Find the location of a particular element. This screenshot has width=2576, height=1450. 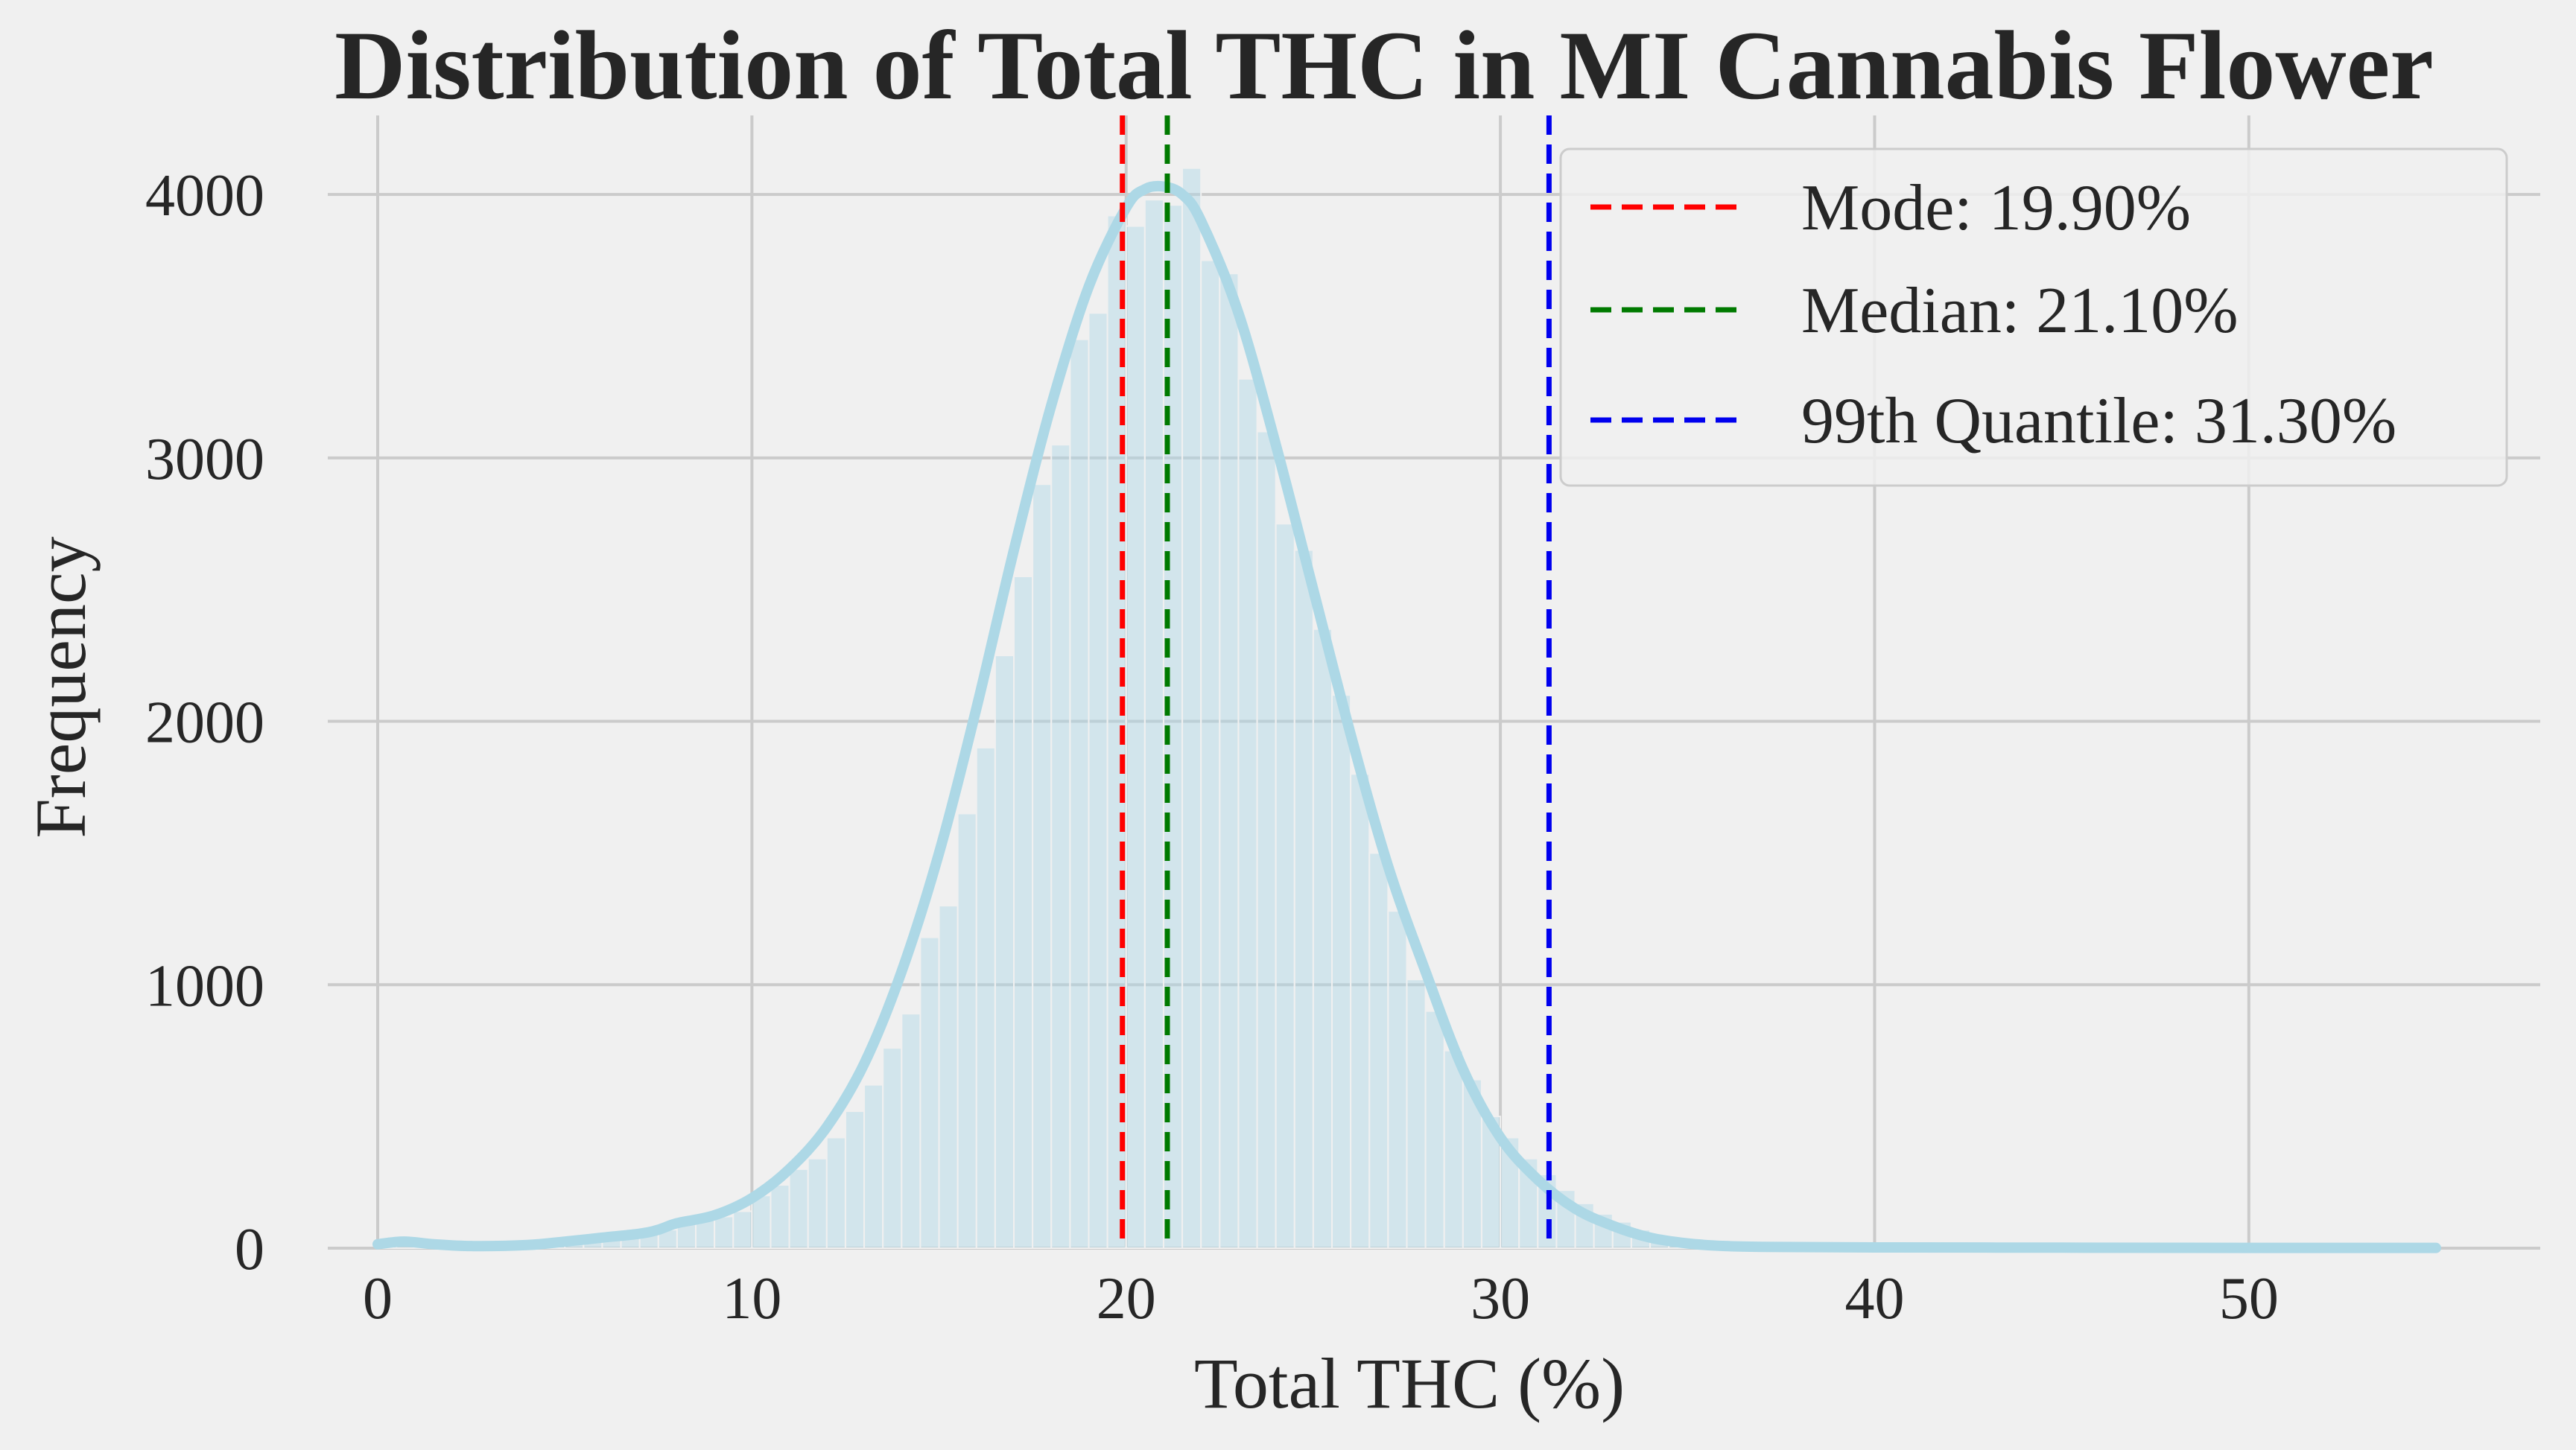

y-axis-label: Frequency is located at coordinates (61, 687).